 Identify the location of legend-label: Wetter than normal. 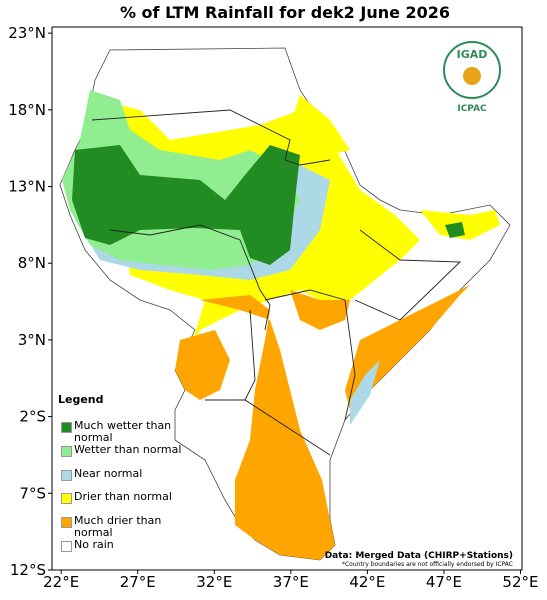
(128, 449).